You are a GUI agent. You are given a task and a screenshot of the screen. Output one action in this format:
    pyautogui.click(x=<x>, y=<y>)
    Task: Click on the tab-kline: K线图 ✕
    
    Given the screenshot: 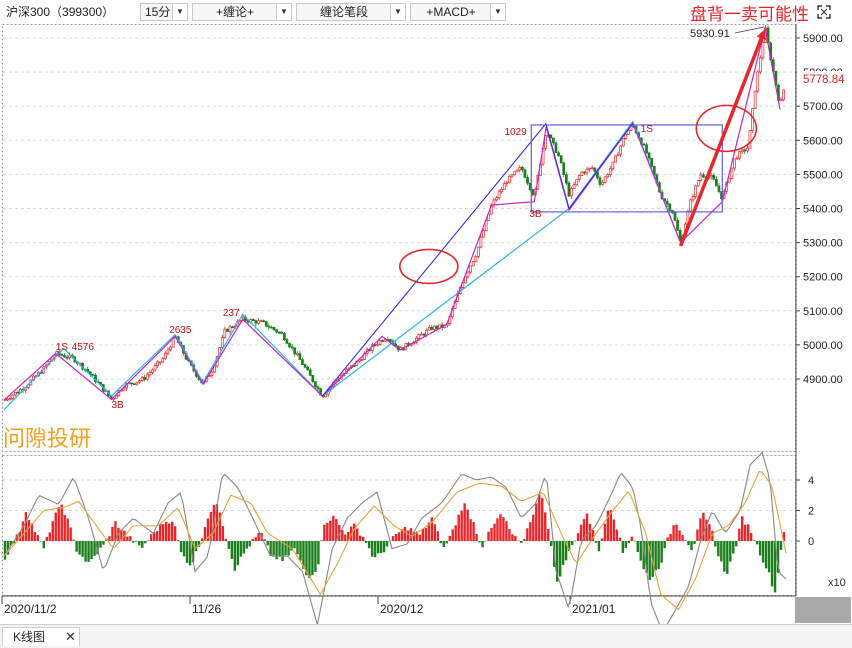 What is the action you would take?
    pyautogui.click(x=41, y=636)
    